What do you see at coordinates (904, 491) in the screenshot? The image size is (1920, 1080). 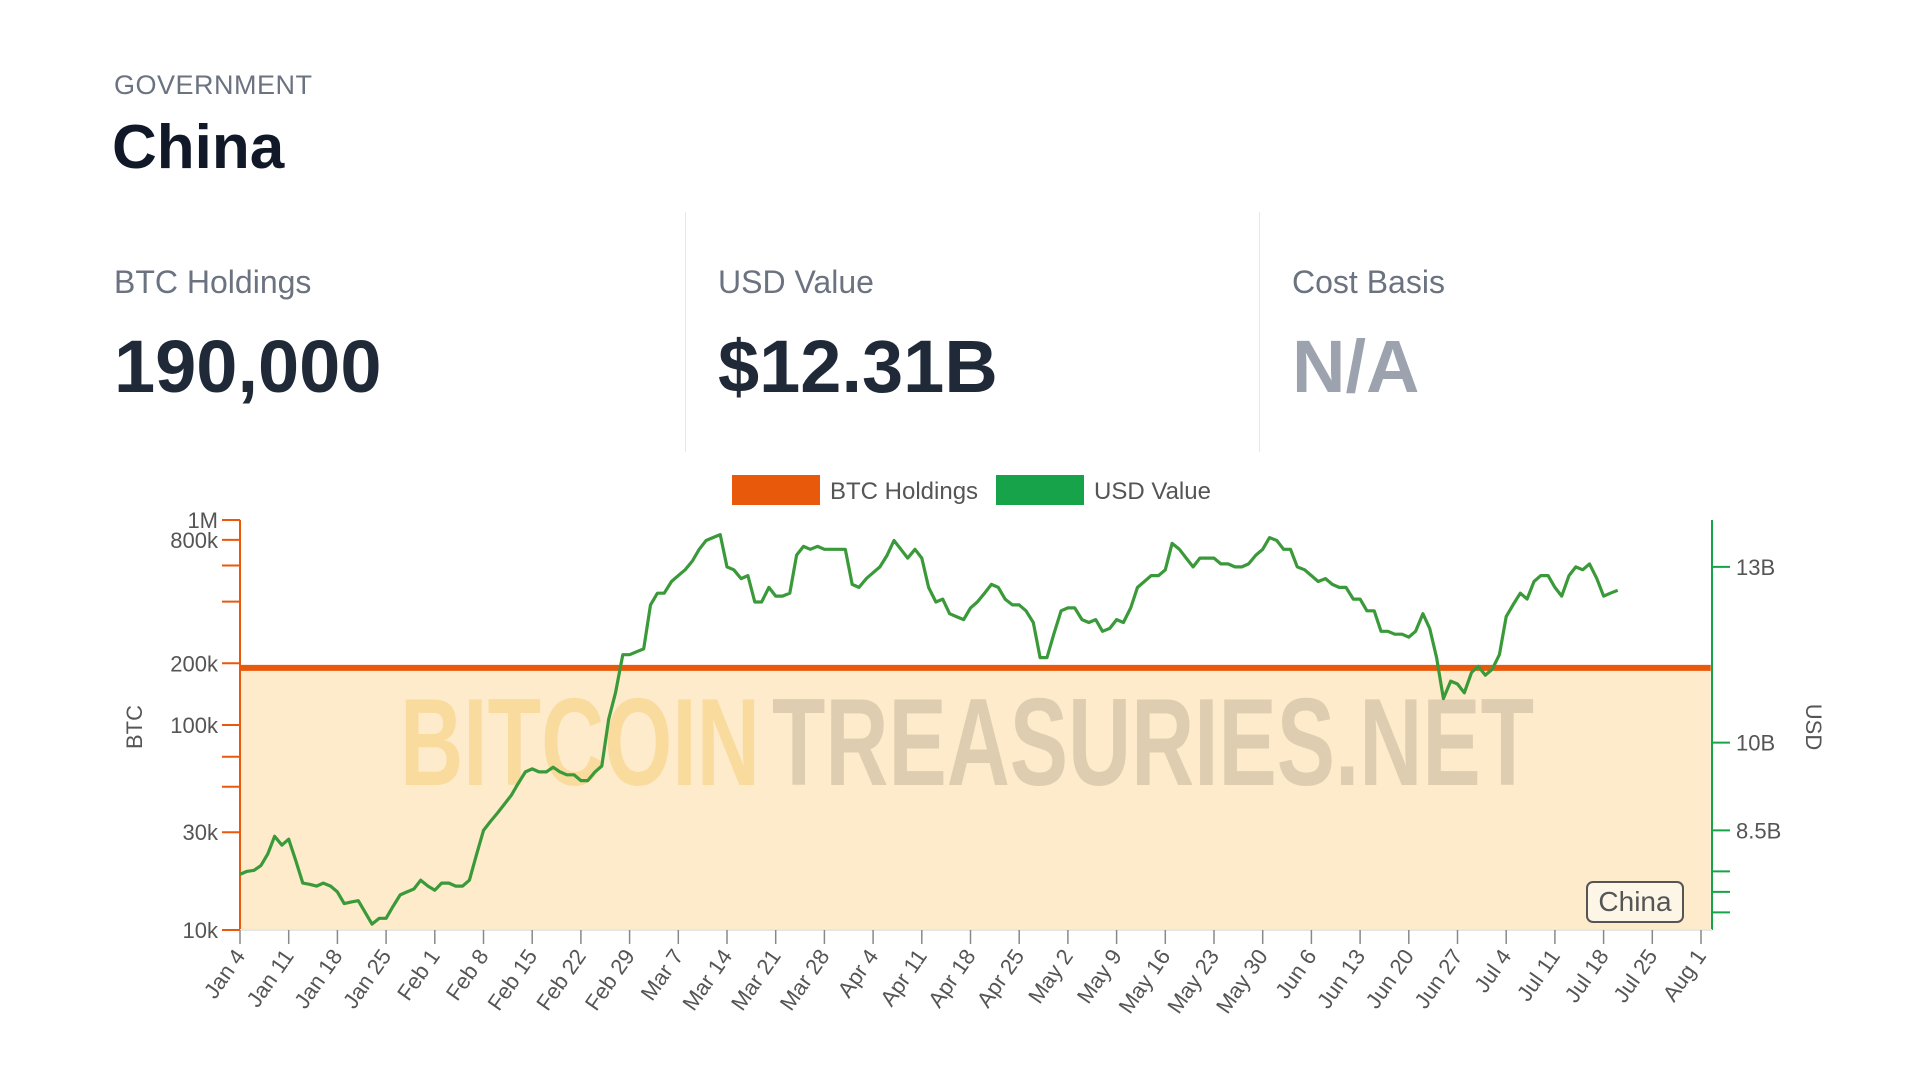 I see `legend-label-0: BTC Holdings` at bounding box center [904, 491].